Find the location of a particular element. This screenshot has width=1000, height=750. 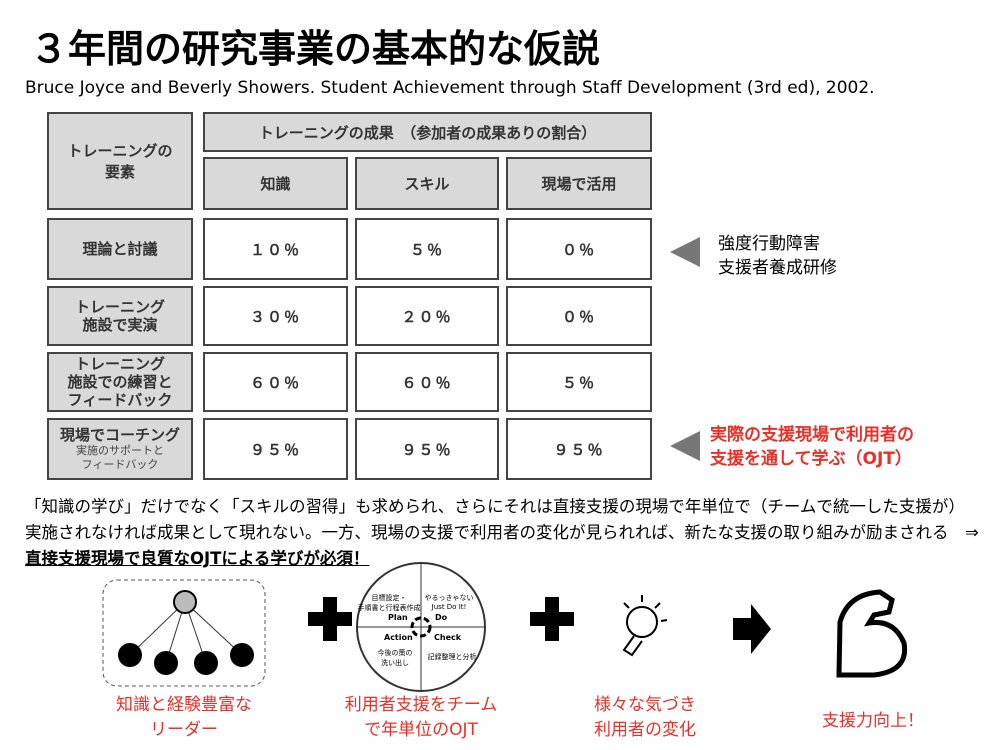

caption: 支援力向上！ is located at coordinates (873, 721).